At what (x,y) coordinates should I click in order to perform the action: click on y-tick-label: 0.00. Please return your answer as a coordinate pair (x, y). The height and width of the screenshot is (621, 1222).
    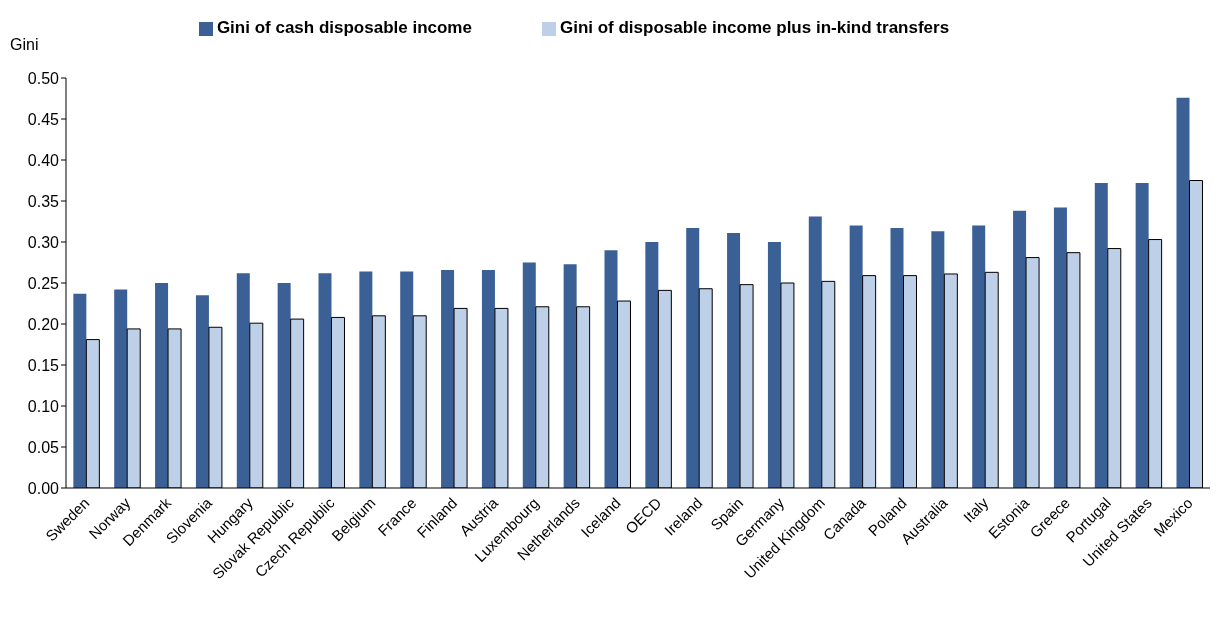
    Looking at the image, I should click on (43, 488).